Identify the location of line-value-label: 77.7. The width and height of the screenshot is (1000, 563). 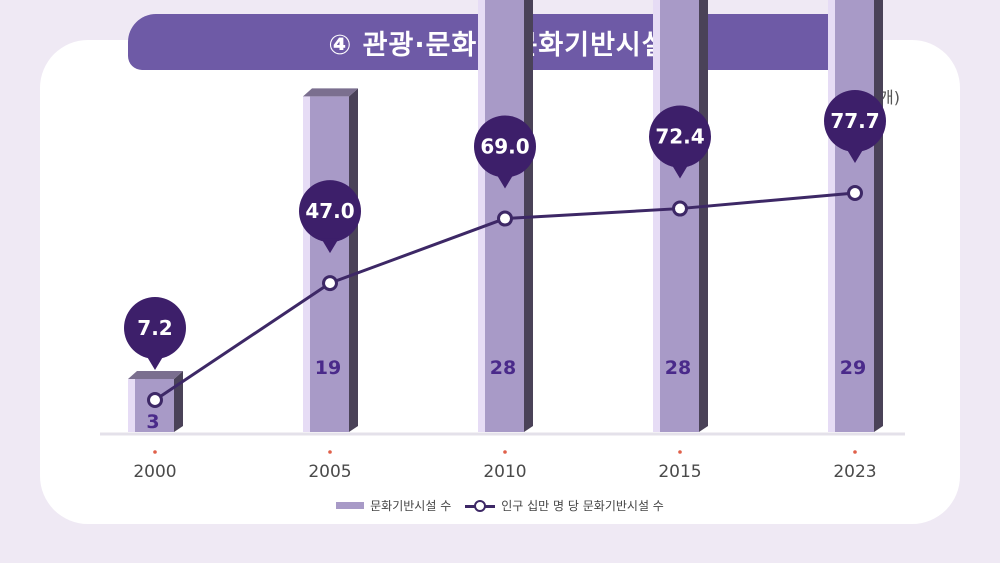
(854, 121).